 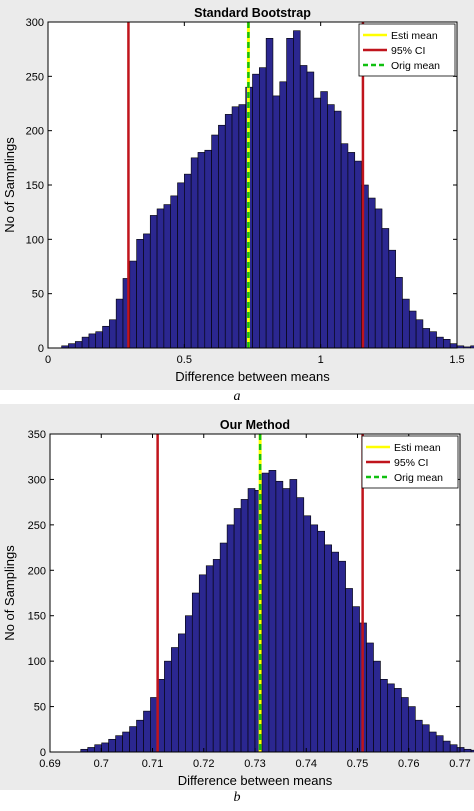 I want to click on x-tick-label: 0.76, so click(x=408, y=764).